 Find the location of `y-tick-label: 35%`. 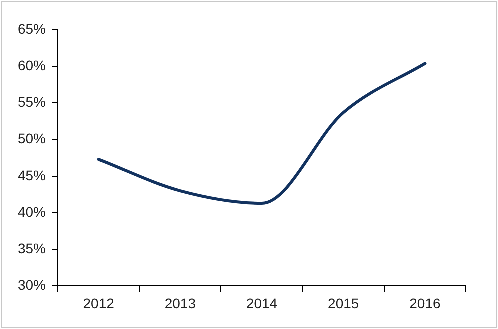

y-tick-label: 35% is located at coordinates (32, 248).